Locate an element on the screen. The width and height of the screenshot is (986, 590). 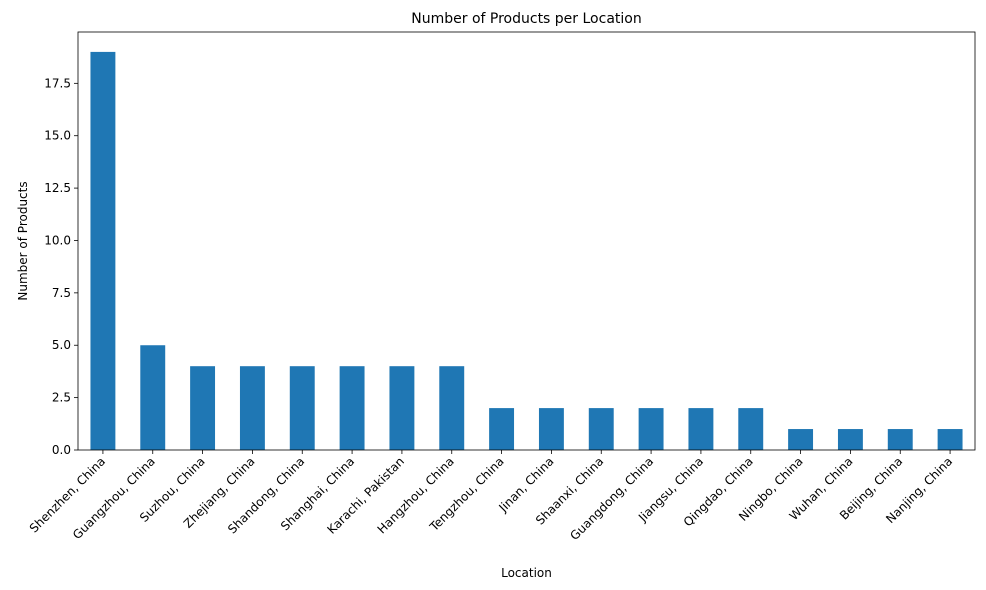
y-tick-label-2: 5.0 is located at coordinates (61, 345).